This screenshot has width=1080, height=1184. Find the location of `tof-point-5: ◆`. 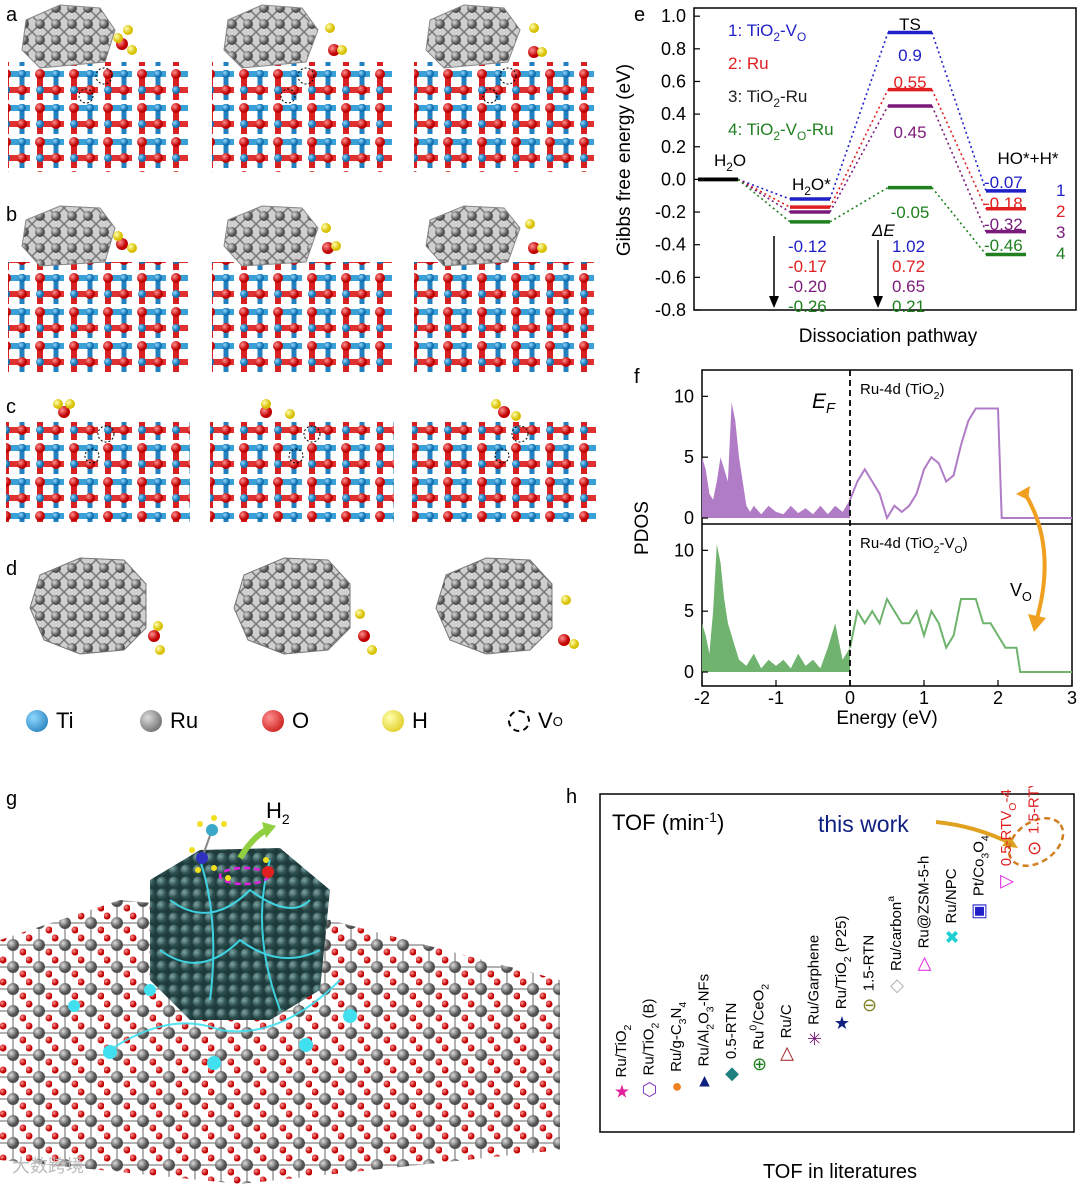

tof-point-5: ◆ is located at coordinates (732, 1073).